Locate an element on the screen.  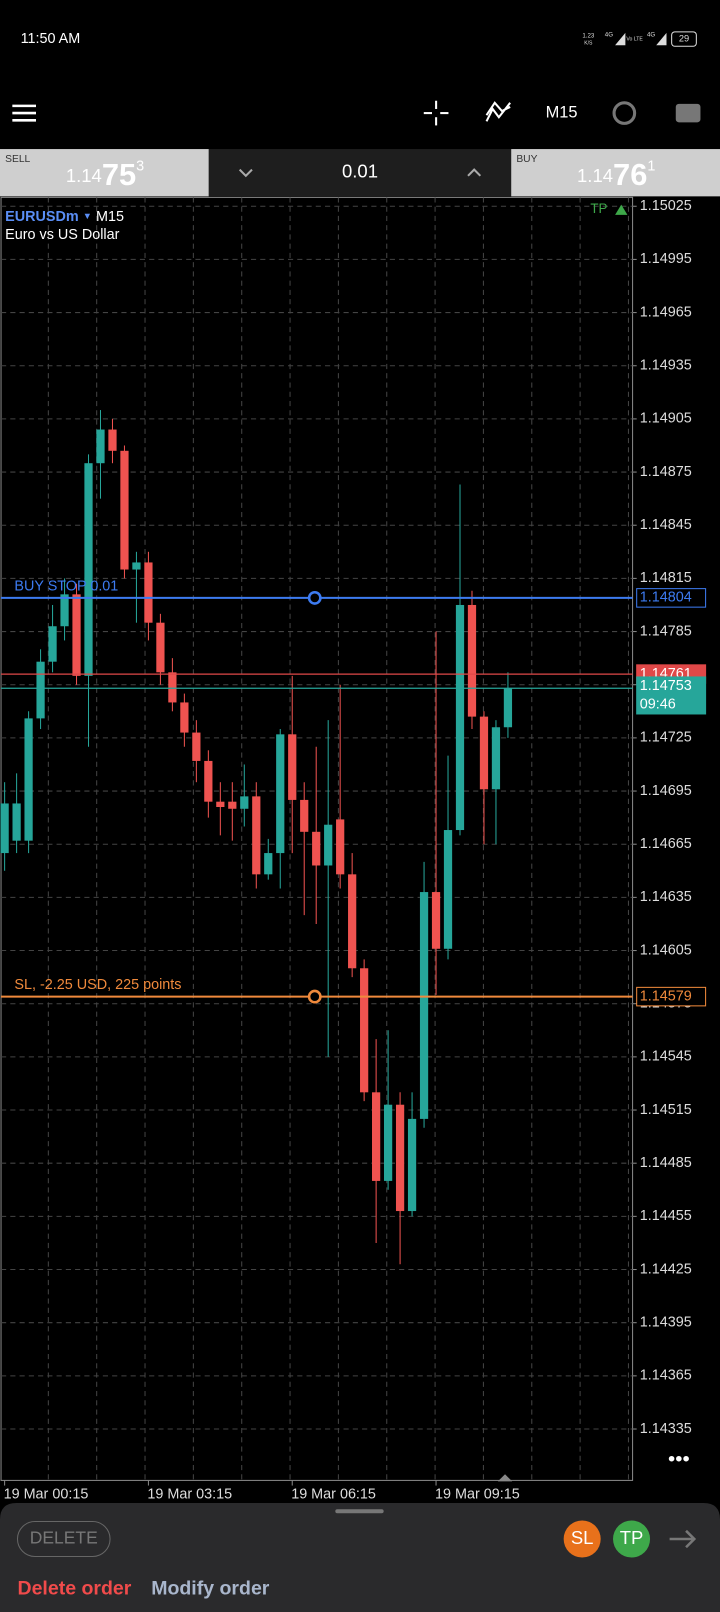
y-tick-label: 1.14395 is located at coordinates (666, 1322).